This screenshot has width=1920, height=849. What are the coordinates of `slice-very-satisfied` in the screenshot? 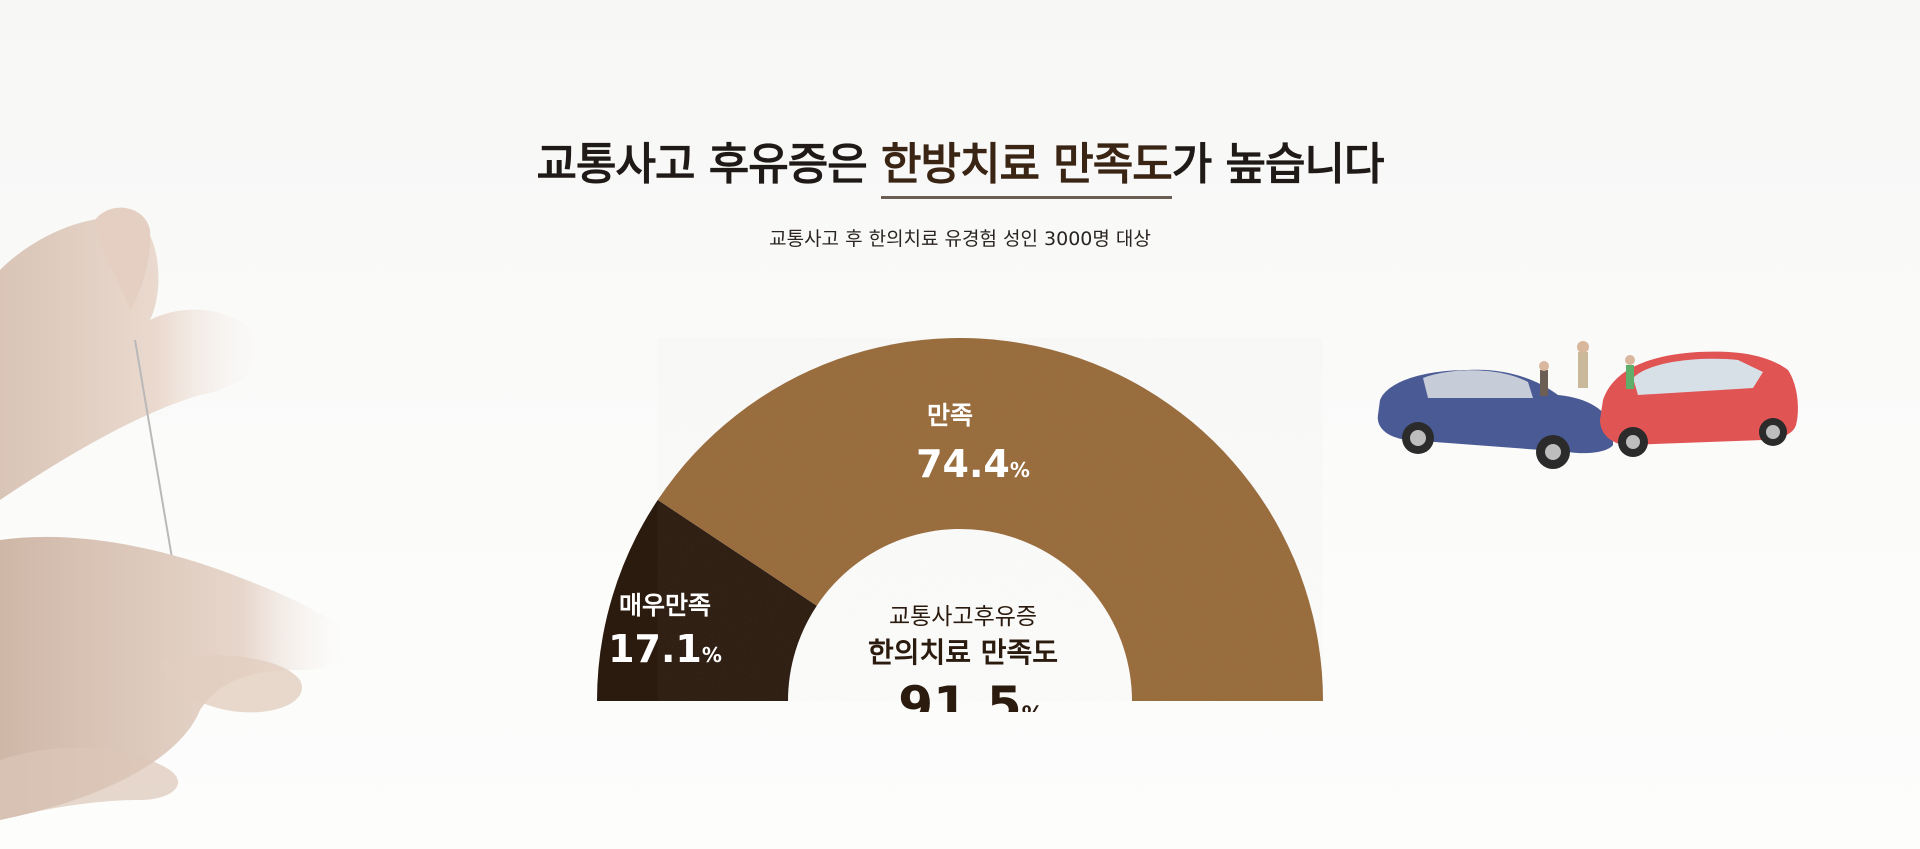 It's located at (707, 600).